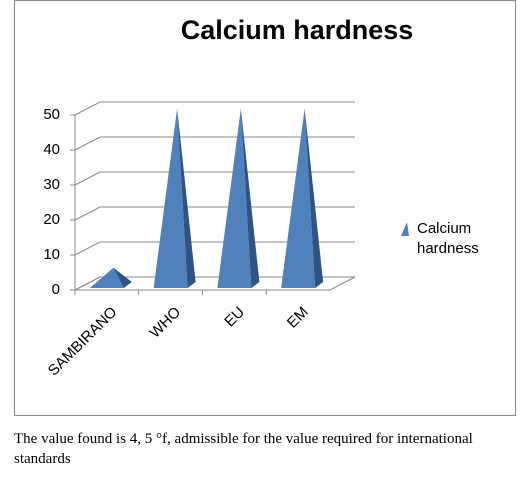 The image size is (526, 477). I want to click on y-tick-label: 0, so click(56, 289).